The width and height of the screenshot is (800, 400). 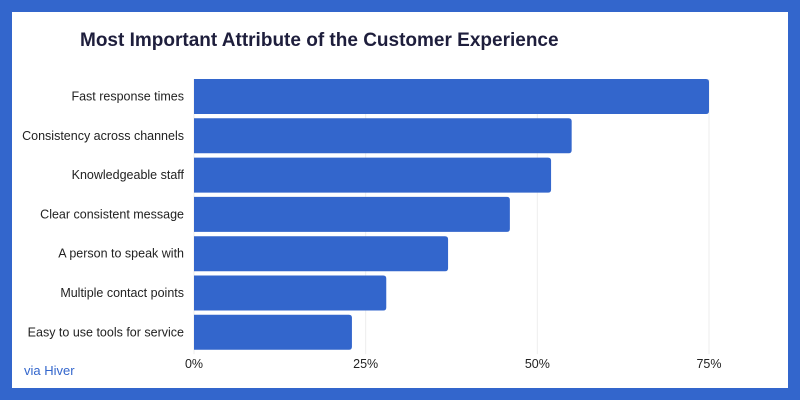 What do you see at coordinates (537, 364) in the screenshot?
I see `x-tick-label: 50%` at bounding box center [537, 364].